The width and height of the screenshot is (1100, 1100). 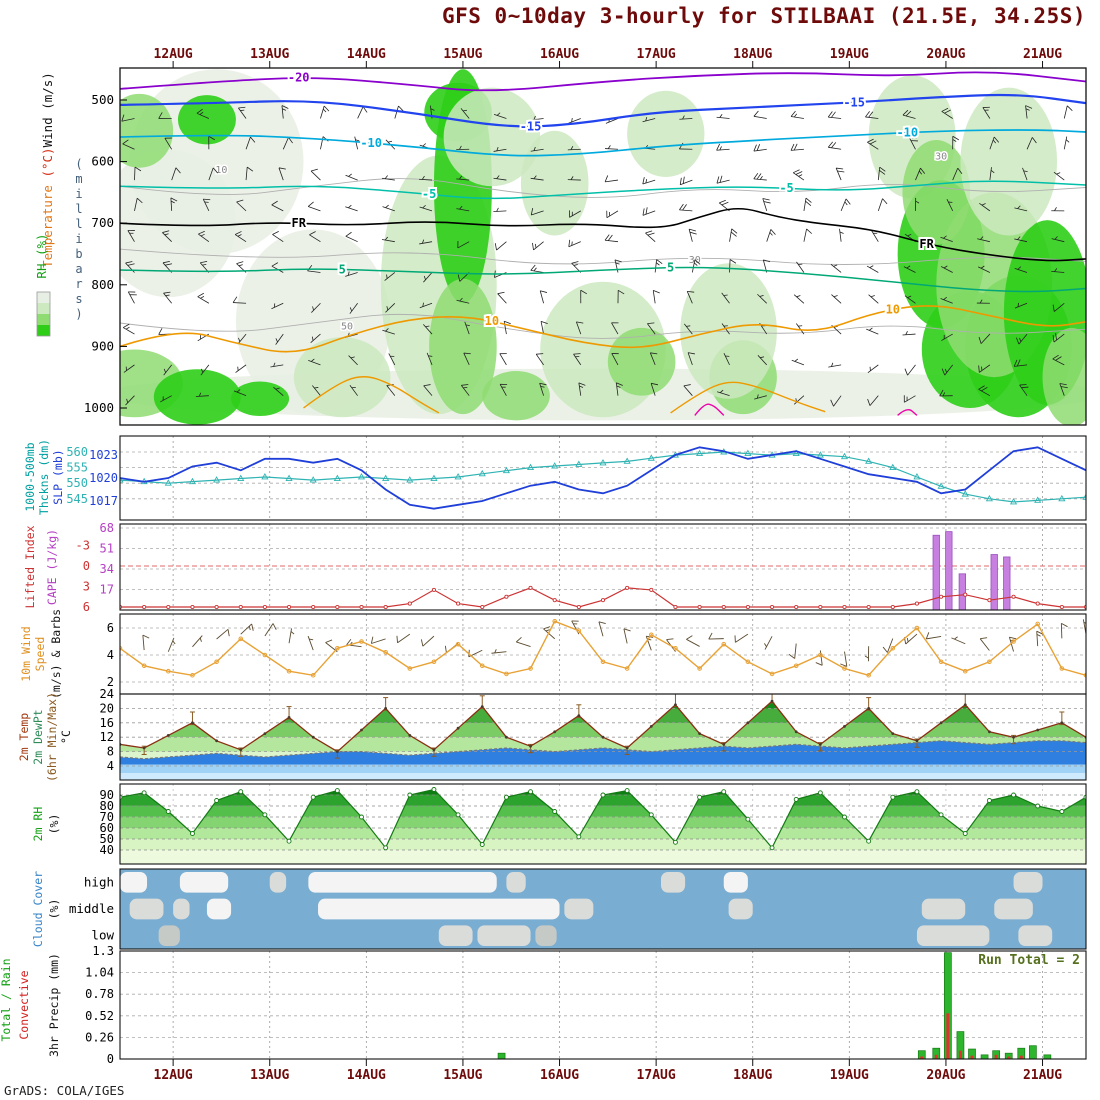 What do you see at coordinates (52, 737) in the screenshot?
I see `svg-text: (6hr Min/Max)` at bounding box center [52, 737].